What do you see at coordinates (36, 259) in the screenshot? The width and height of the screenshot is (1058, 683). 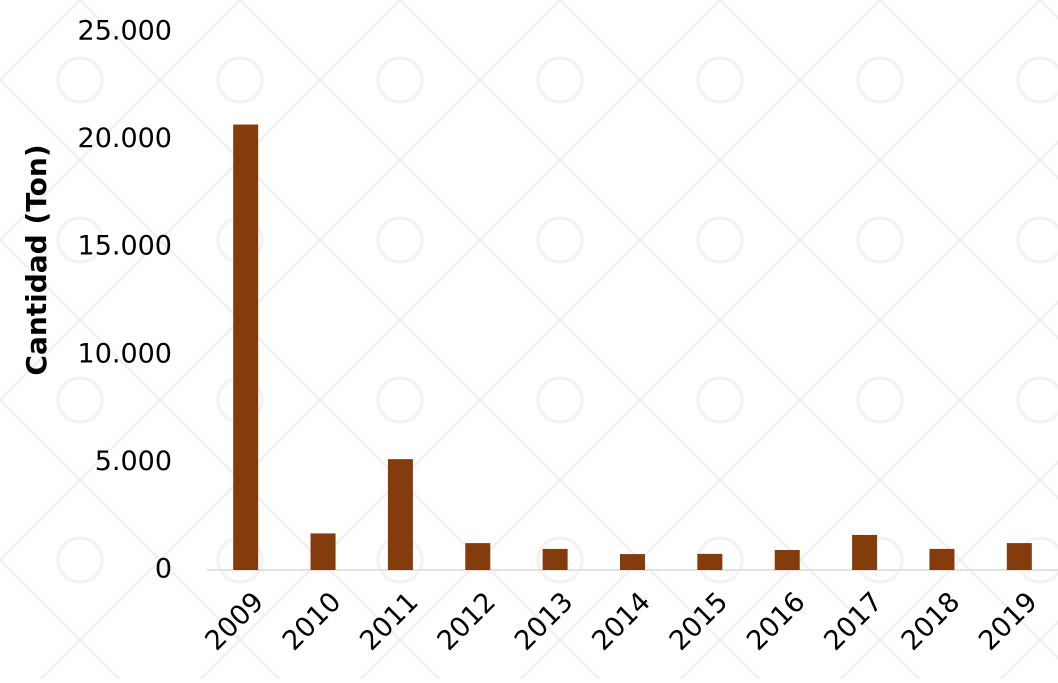 I see `y-axis-label: Cantidad (Ton)` at bounding box center [36, 259].